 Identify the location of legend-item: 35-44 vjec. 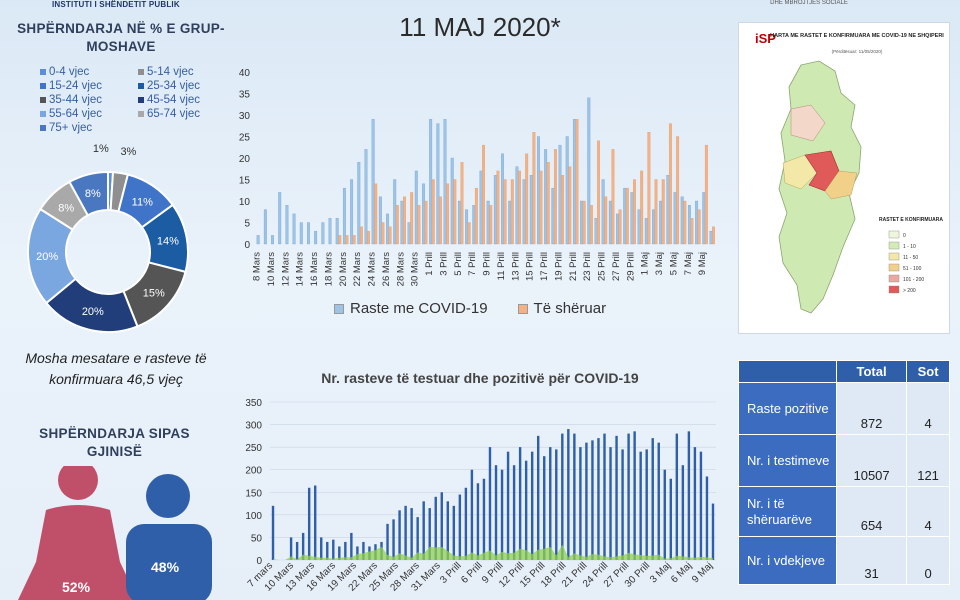
(89, 100).